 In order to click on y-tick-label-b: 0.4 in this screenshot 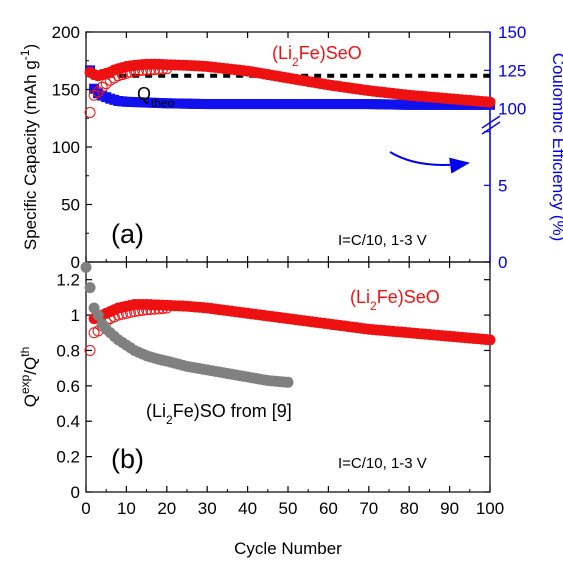, I will do `click(68, 421)`.